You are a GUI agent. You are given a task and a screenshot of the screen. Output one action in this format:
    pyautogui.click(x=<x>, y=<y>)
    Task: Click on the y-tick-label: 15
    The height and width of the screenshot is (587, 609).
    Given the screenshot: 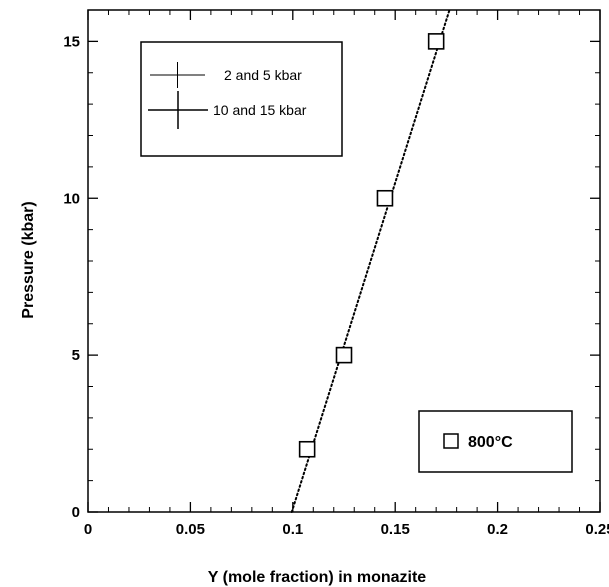 What is the action you would take?
    pyautogui.click(x=71, y=41)
    